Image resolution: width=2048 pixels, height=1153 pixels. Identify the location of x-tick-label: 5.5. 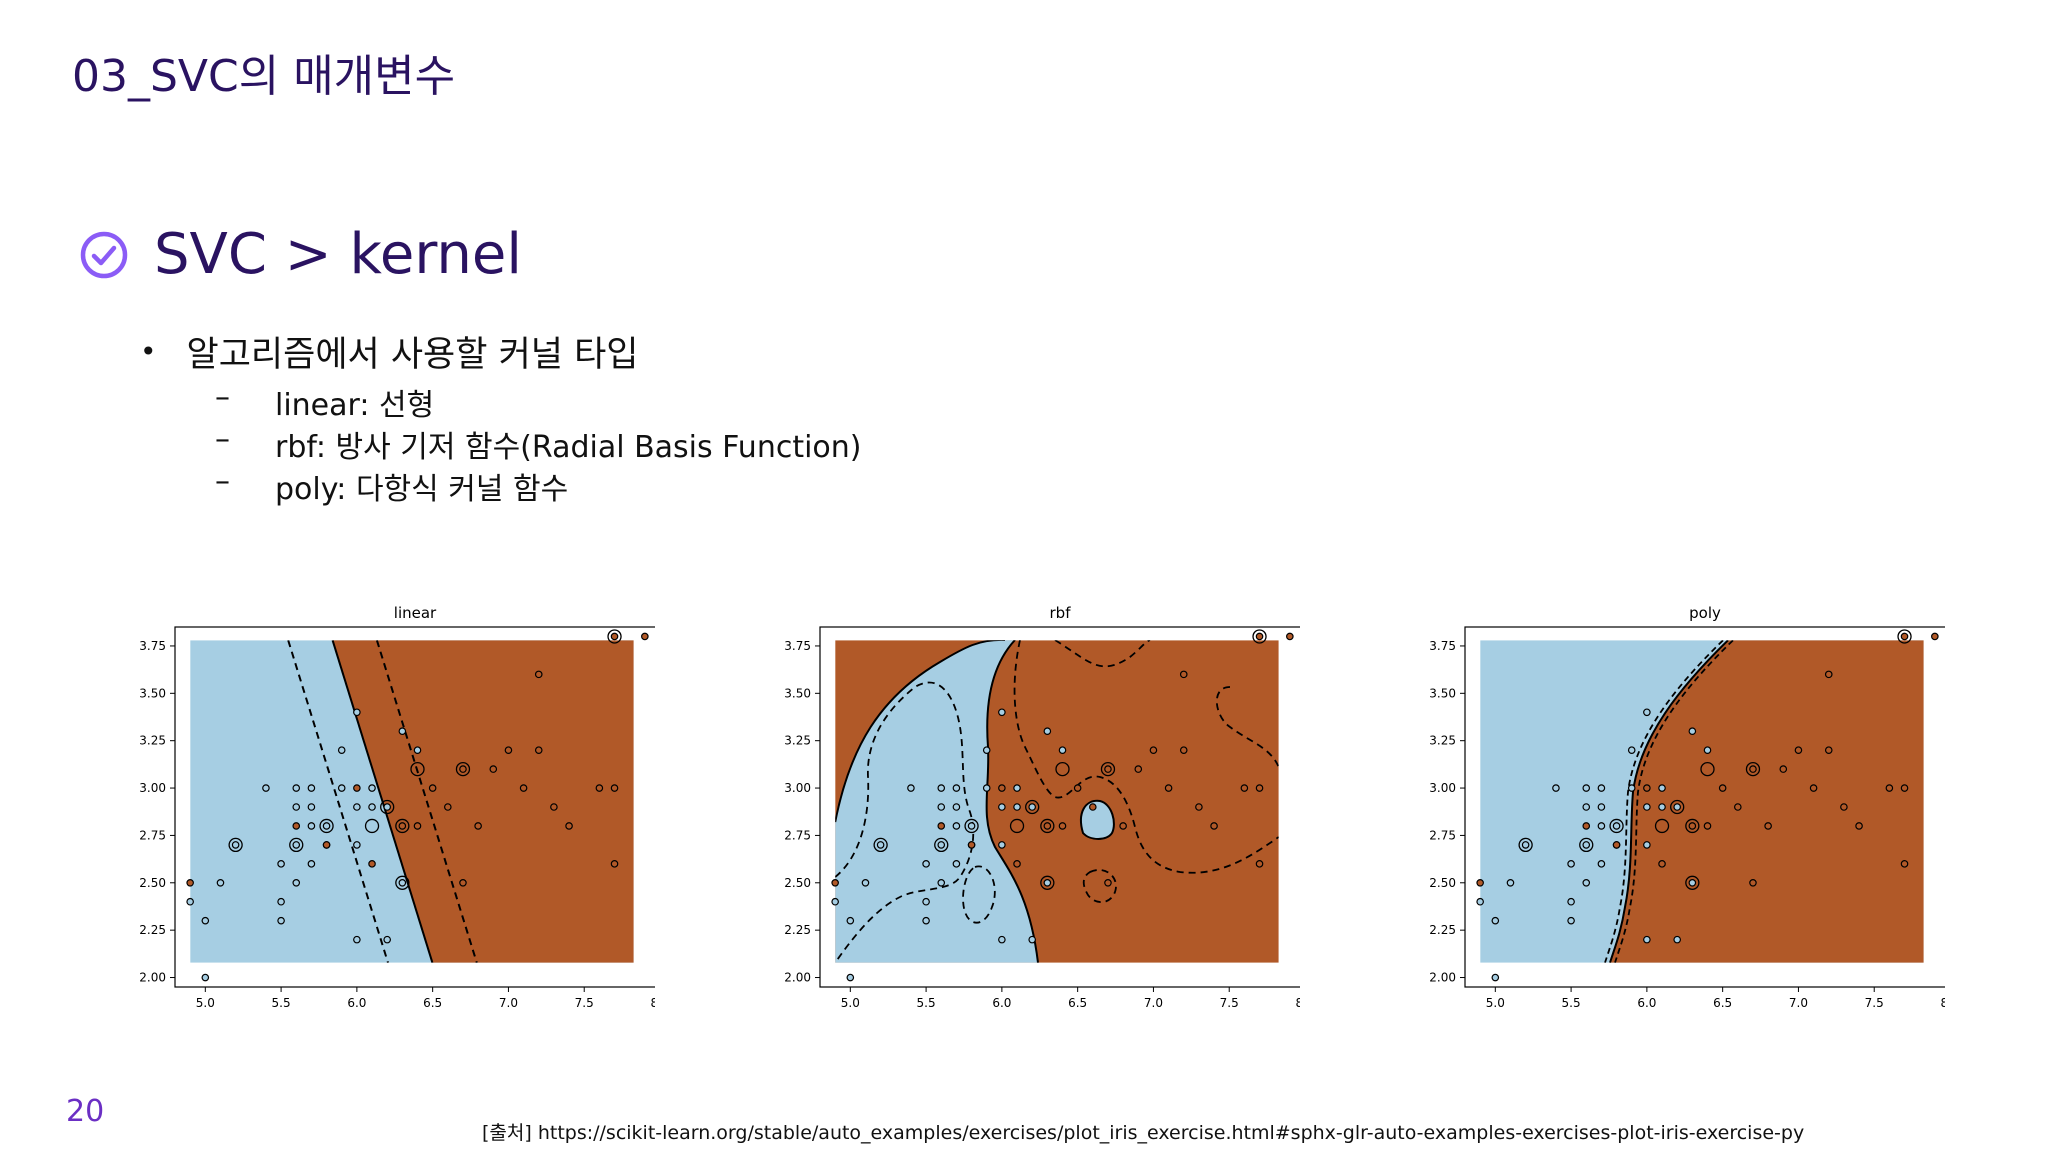
(1571, 1003).